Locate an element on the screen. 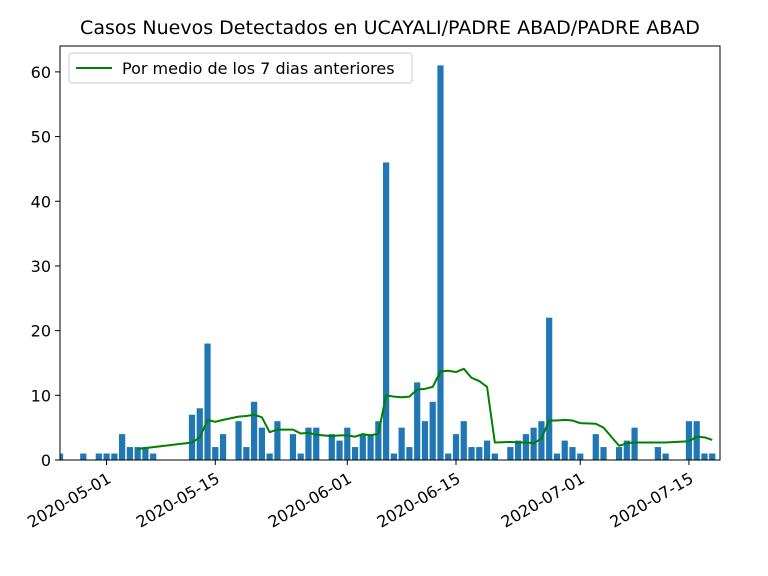 Image resolution: width=768 pixels, height=576 pixels. legend-box is located at coordinates (240, 68).